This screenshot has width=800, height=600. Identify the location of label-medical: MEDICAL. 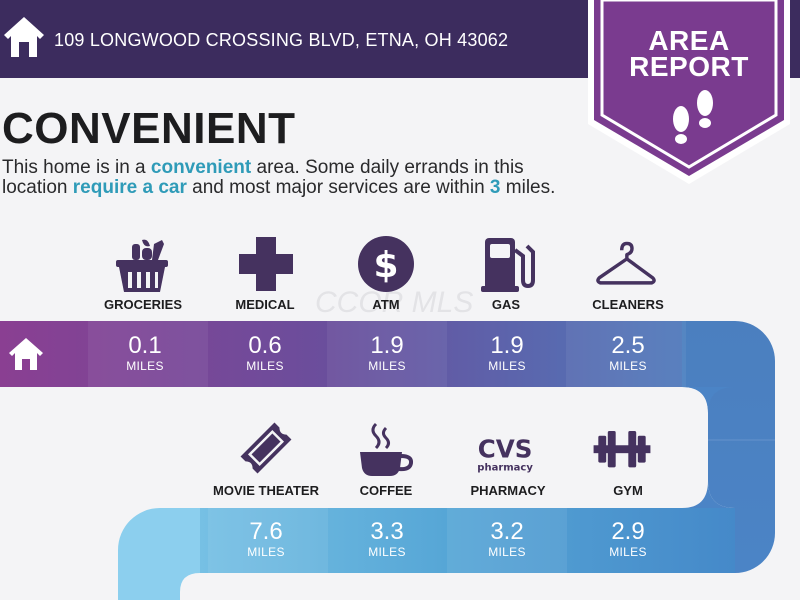
(265, 304).